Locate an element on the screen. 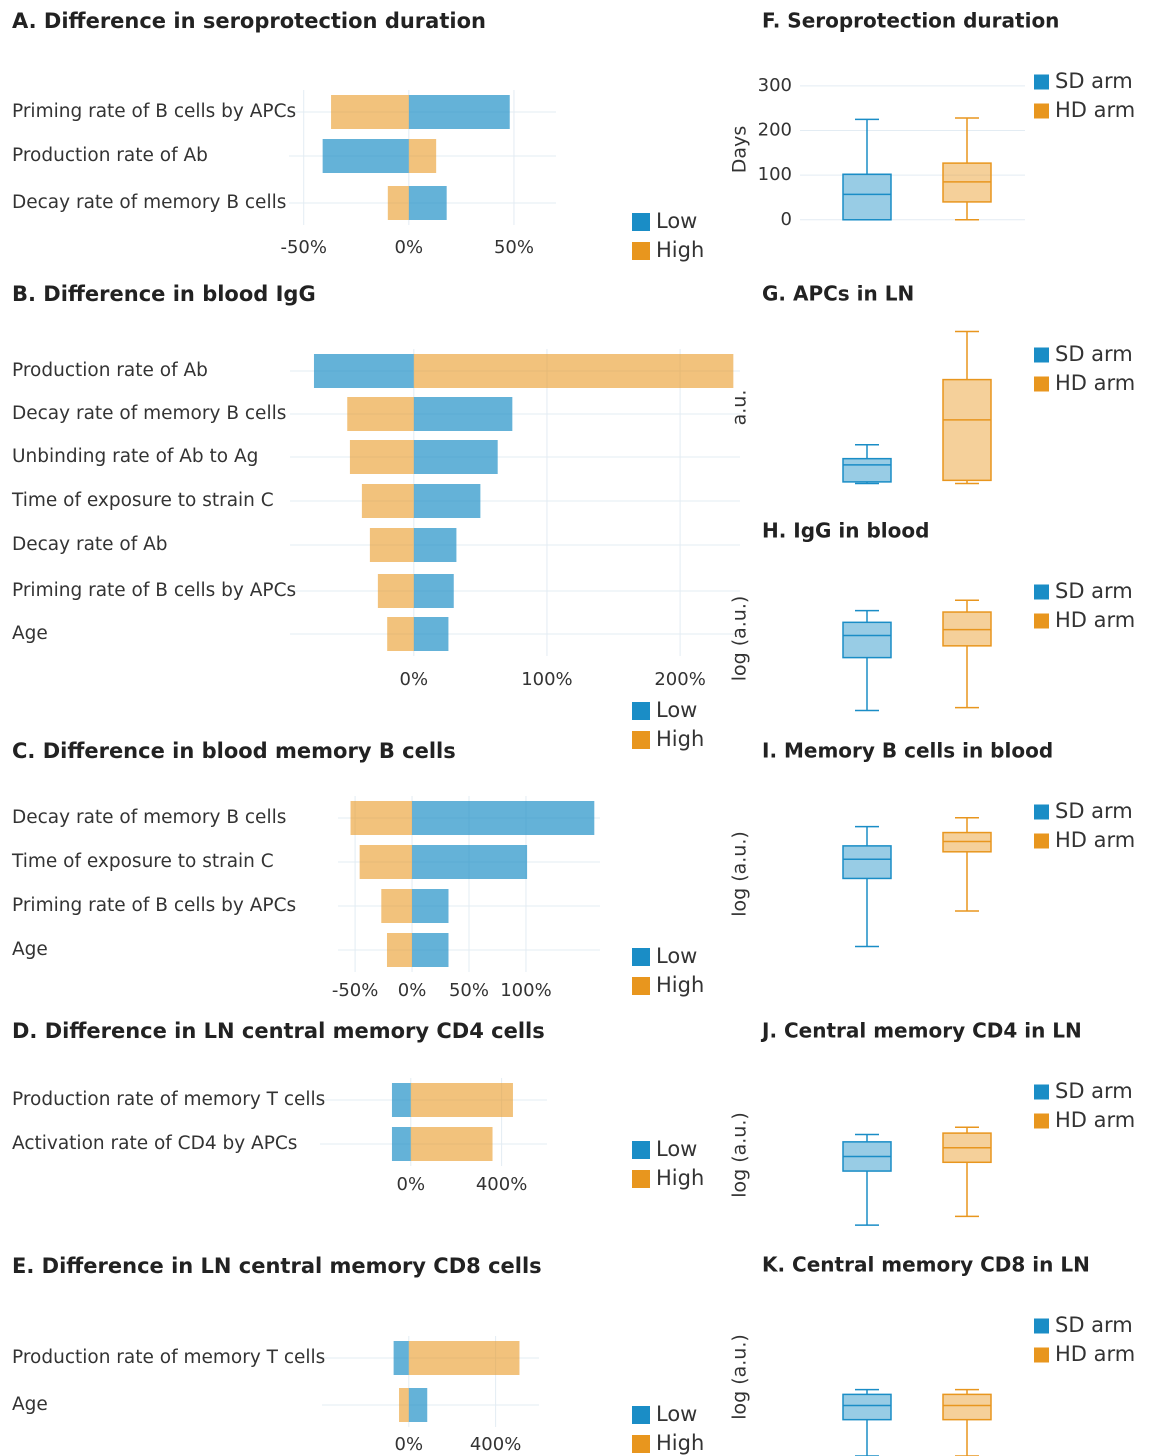  category-label: Unbinding rate of Ab to Ag is located at coordinates (135, 456).